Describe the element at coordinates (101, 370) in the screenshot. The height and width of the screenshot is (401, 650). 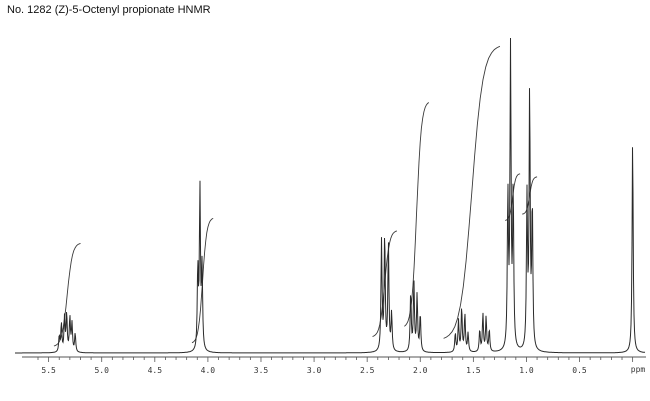
I see `x-tick-label: 5.0` at that location.